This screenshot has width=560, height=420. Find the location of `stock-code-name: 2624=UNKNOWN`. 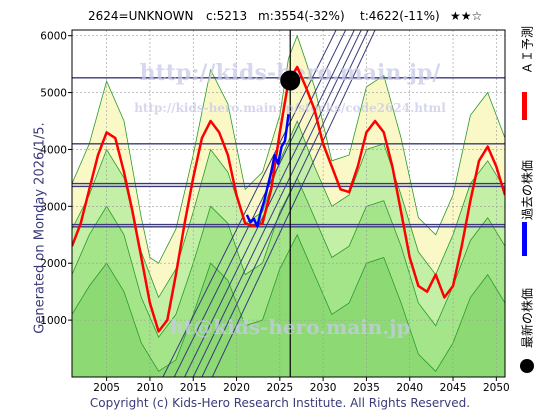

stock-code-name: 2624=UNKNOWN is located at coordinates (141, 16).